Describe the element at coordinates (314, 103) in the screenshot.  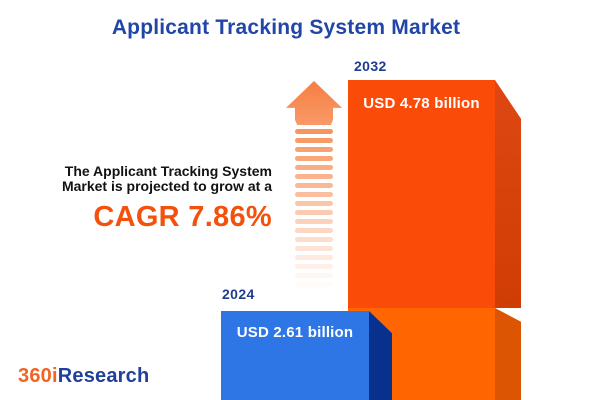
I see `growth-arrow-icon` at that location.